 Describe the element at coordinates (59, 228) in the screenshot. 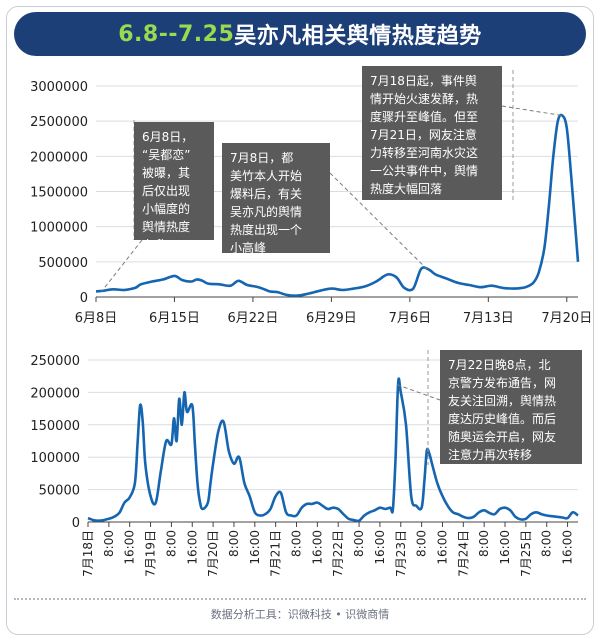

I see `y-tick-label: 1000000` at that location.